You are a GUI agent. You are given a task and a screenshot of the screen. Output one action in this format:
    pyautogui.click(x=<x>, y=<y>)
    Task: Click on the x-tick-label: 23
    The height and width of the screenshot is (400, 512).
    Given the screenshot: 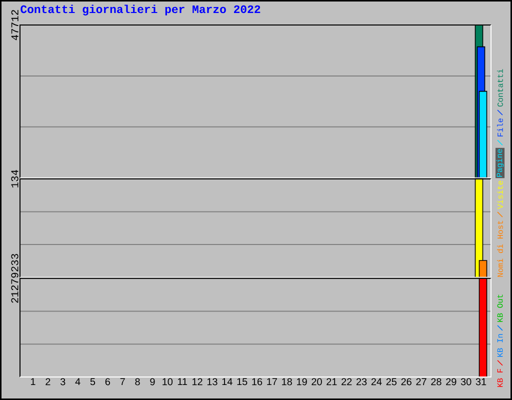 What is the action you would take?
    pyautogui.click(x=361, y=382)
    